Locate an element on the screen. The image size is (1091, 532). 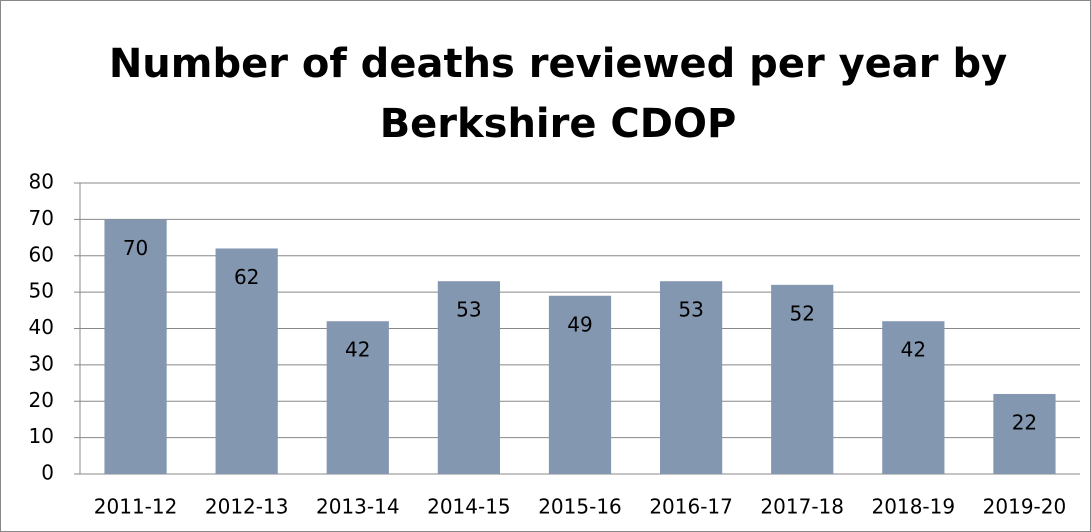
y-tick-label: 0 is located at coordinates (47, 473).